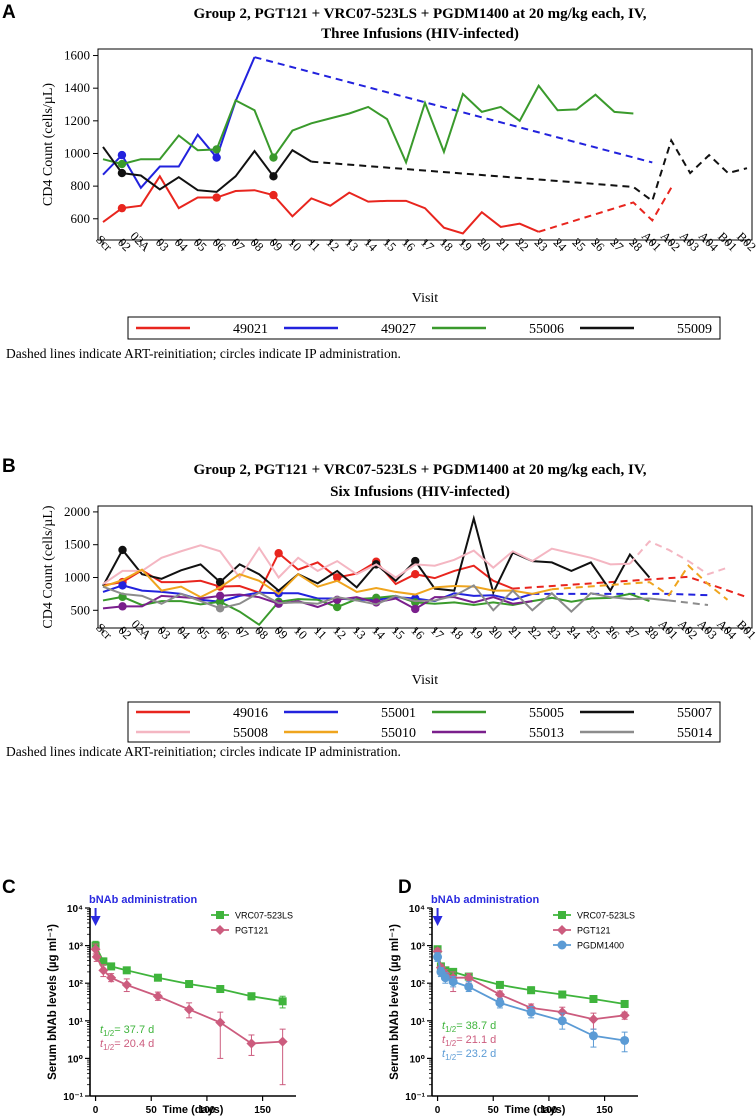 The width and height of the screenshot is (756, 1119). I want to click on chart-title-line2: Six Infusions (HIV-infected), so click(420, 492).